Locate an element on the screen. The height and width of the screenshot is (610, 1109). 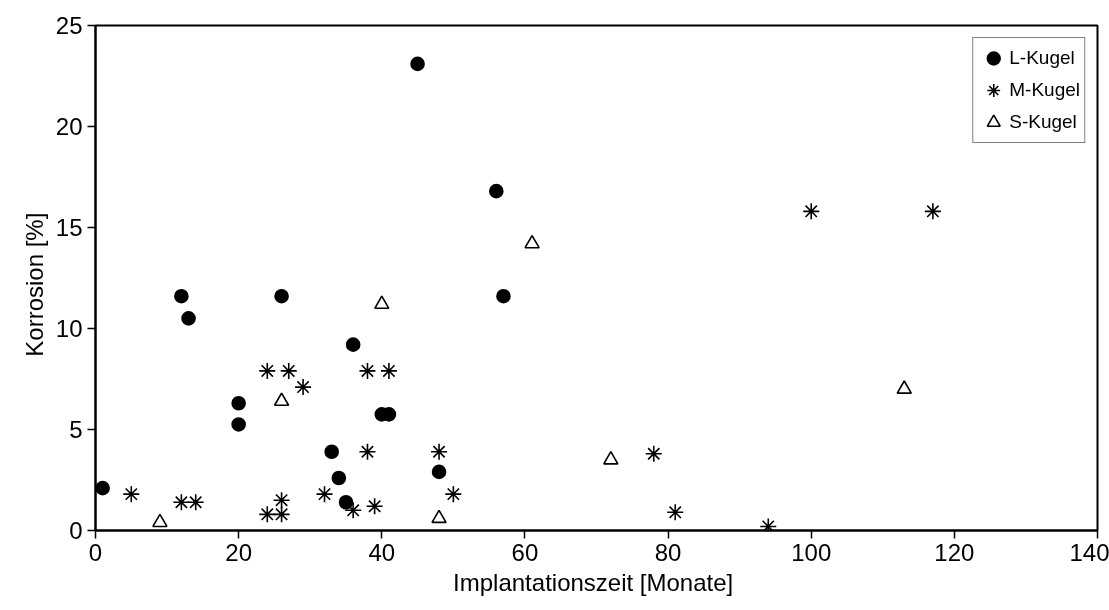
x-axis-title: Implantationszeit [Monate] is located at coordinates (593, 582).